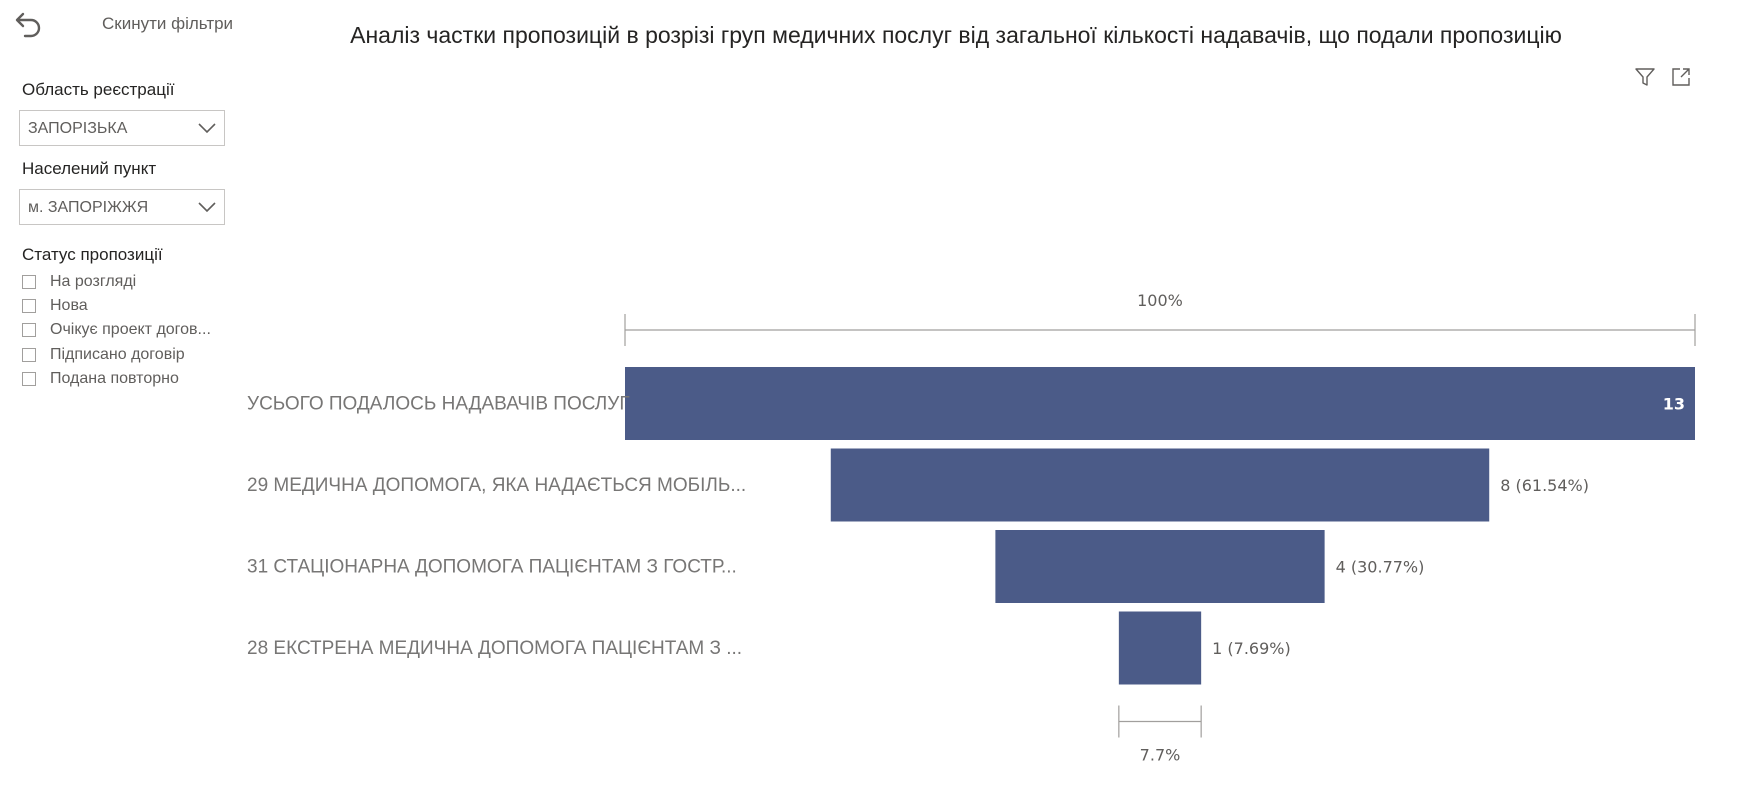 This screenshot has height=788, width=1758. I want to click on filter-icon, so click(1645, 77).